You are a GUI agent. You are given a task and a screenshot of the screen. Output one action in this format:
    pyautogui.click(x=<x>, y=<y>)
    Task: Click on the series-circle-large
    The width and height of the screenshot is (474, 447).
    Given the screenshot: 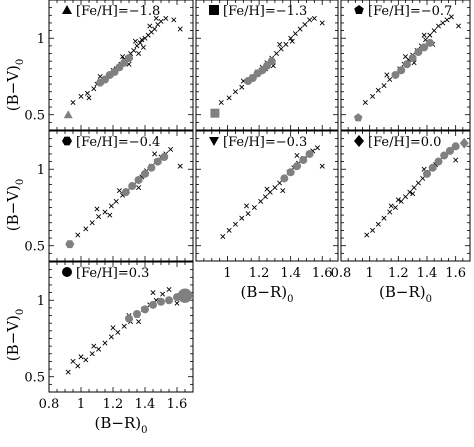 What is the action you would take?
    pyautogui.click(x=185, y=295)
    